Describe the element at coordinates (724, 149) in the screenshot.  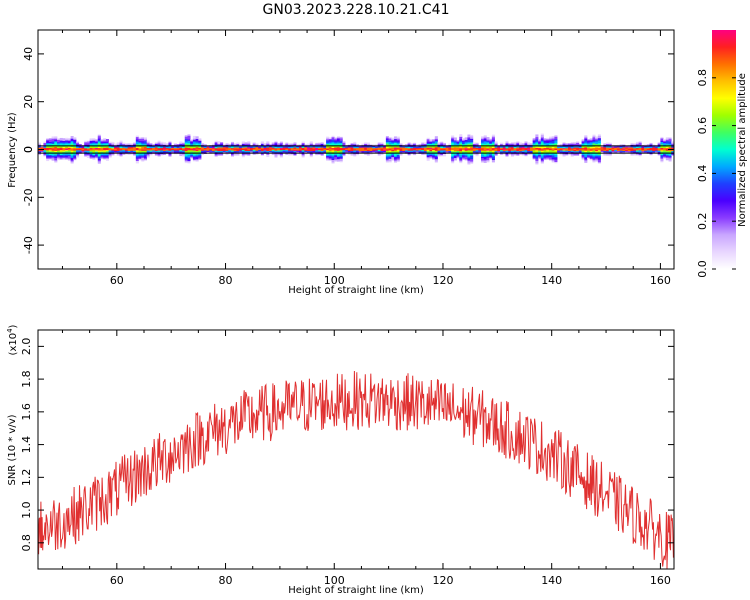
I see `colorbar-gradient` at that location.